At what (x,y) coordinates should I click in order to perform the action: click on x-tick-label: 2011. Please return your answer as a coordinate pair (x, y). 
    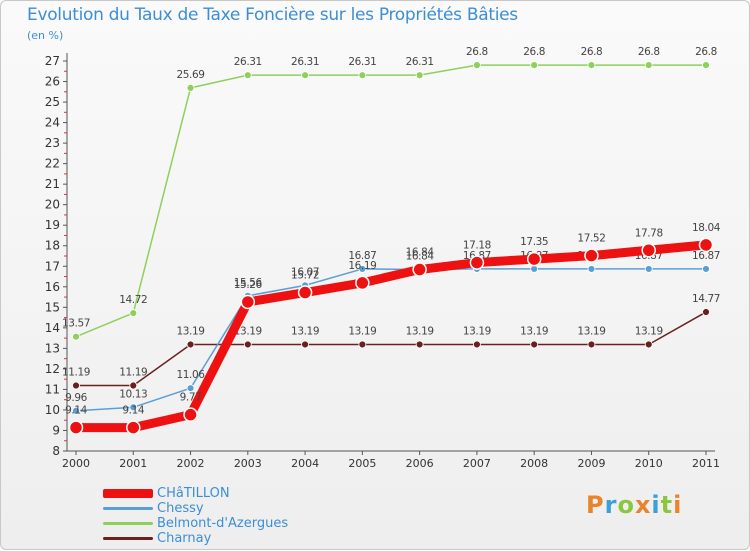
    Looking at the image, I should click on (706, 463).